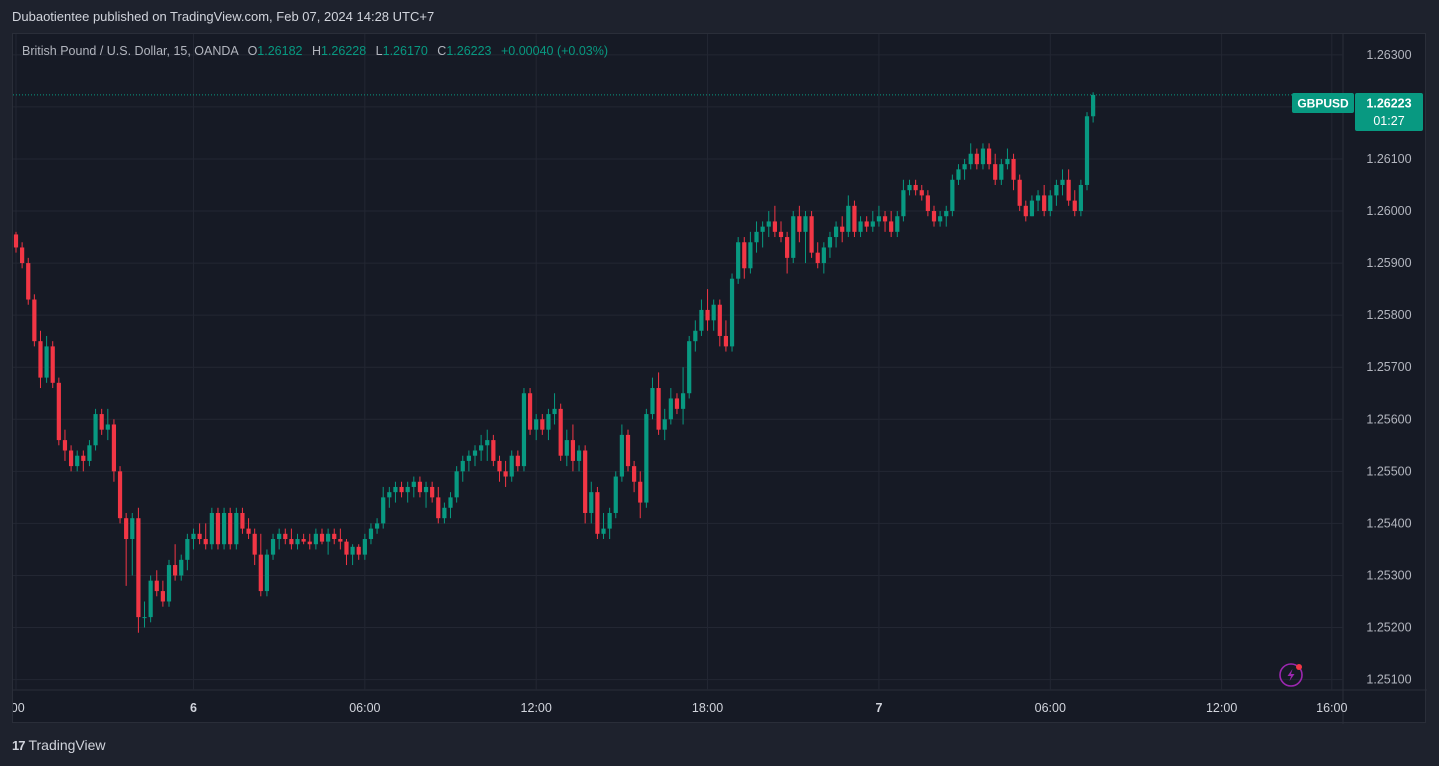  What do you see at coordinates (59, 745) in the screenshot?
I see `tradingview-logo: 17 TradingView` at bounding box center [59, 745].